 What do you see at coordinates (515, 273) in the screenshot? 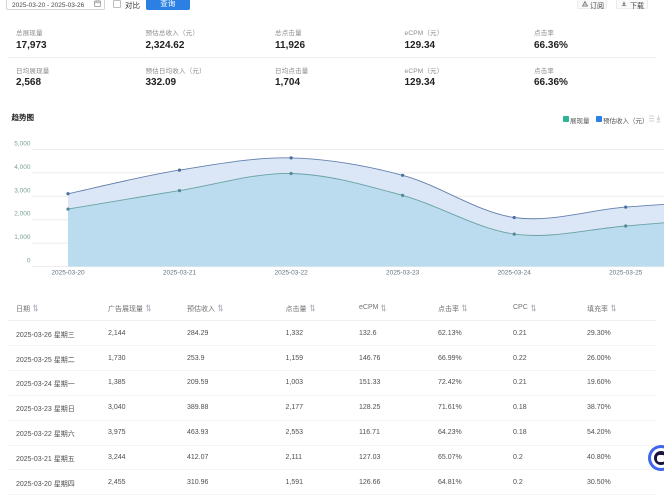
I see `svg-text: 2025-03-24` at bounding box center [515, 273].